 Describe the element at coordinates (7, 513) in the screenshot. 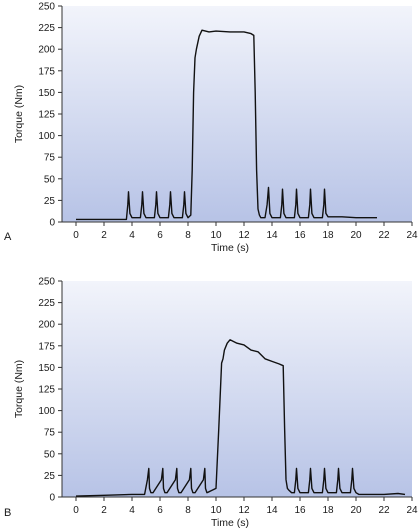

I see `panel-label: B` at that location.